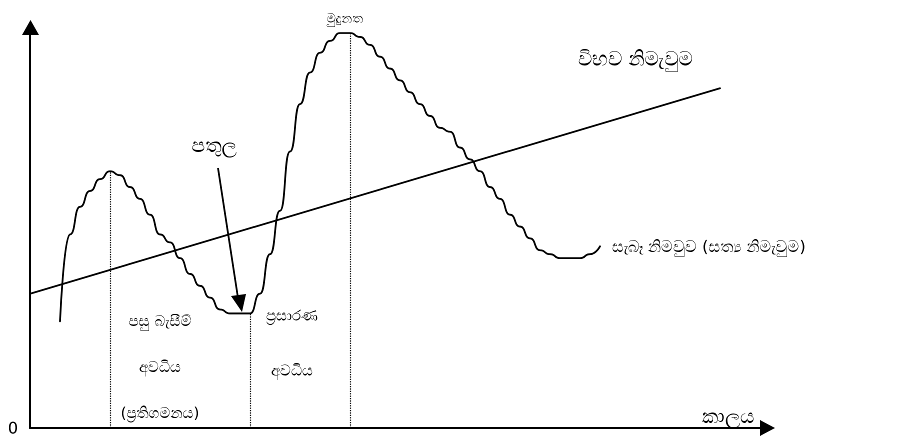  Describe the element at coordinates (292, 343) in the screenshot. I see `text: ප්‍රසාරණ අවධිය` at that location.